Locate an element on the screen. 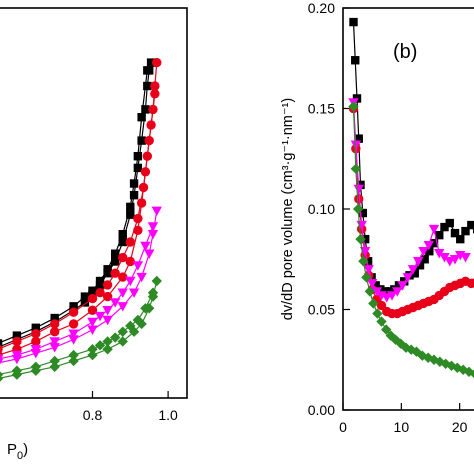 The height and width of the screenshot is (474, 474). panel-b-x-tick-label: 0 is located at coordinates (343, 427).